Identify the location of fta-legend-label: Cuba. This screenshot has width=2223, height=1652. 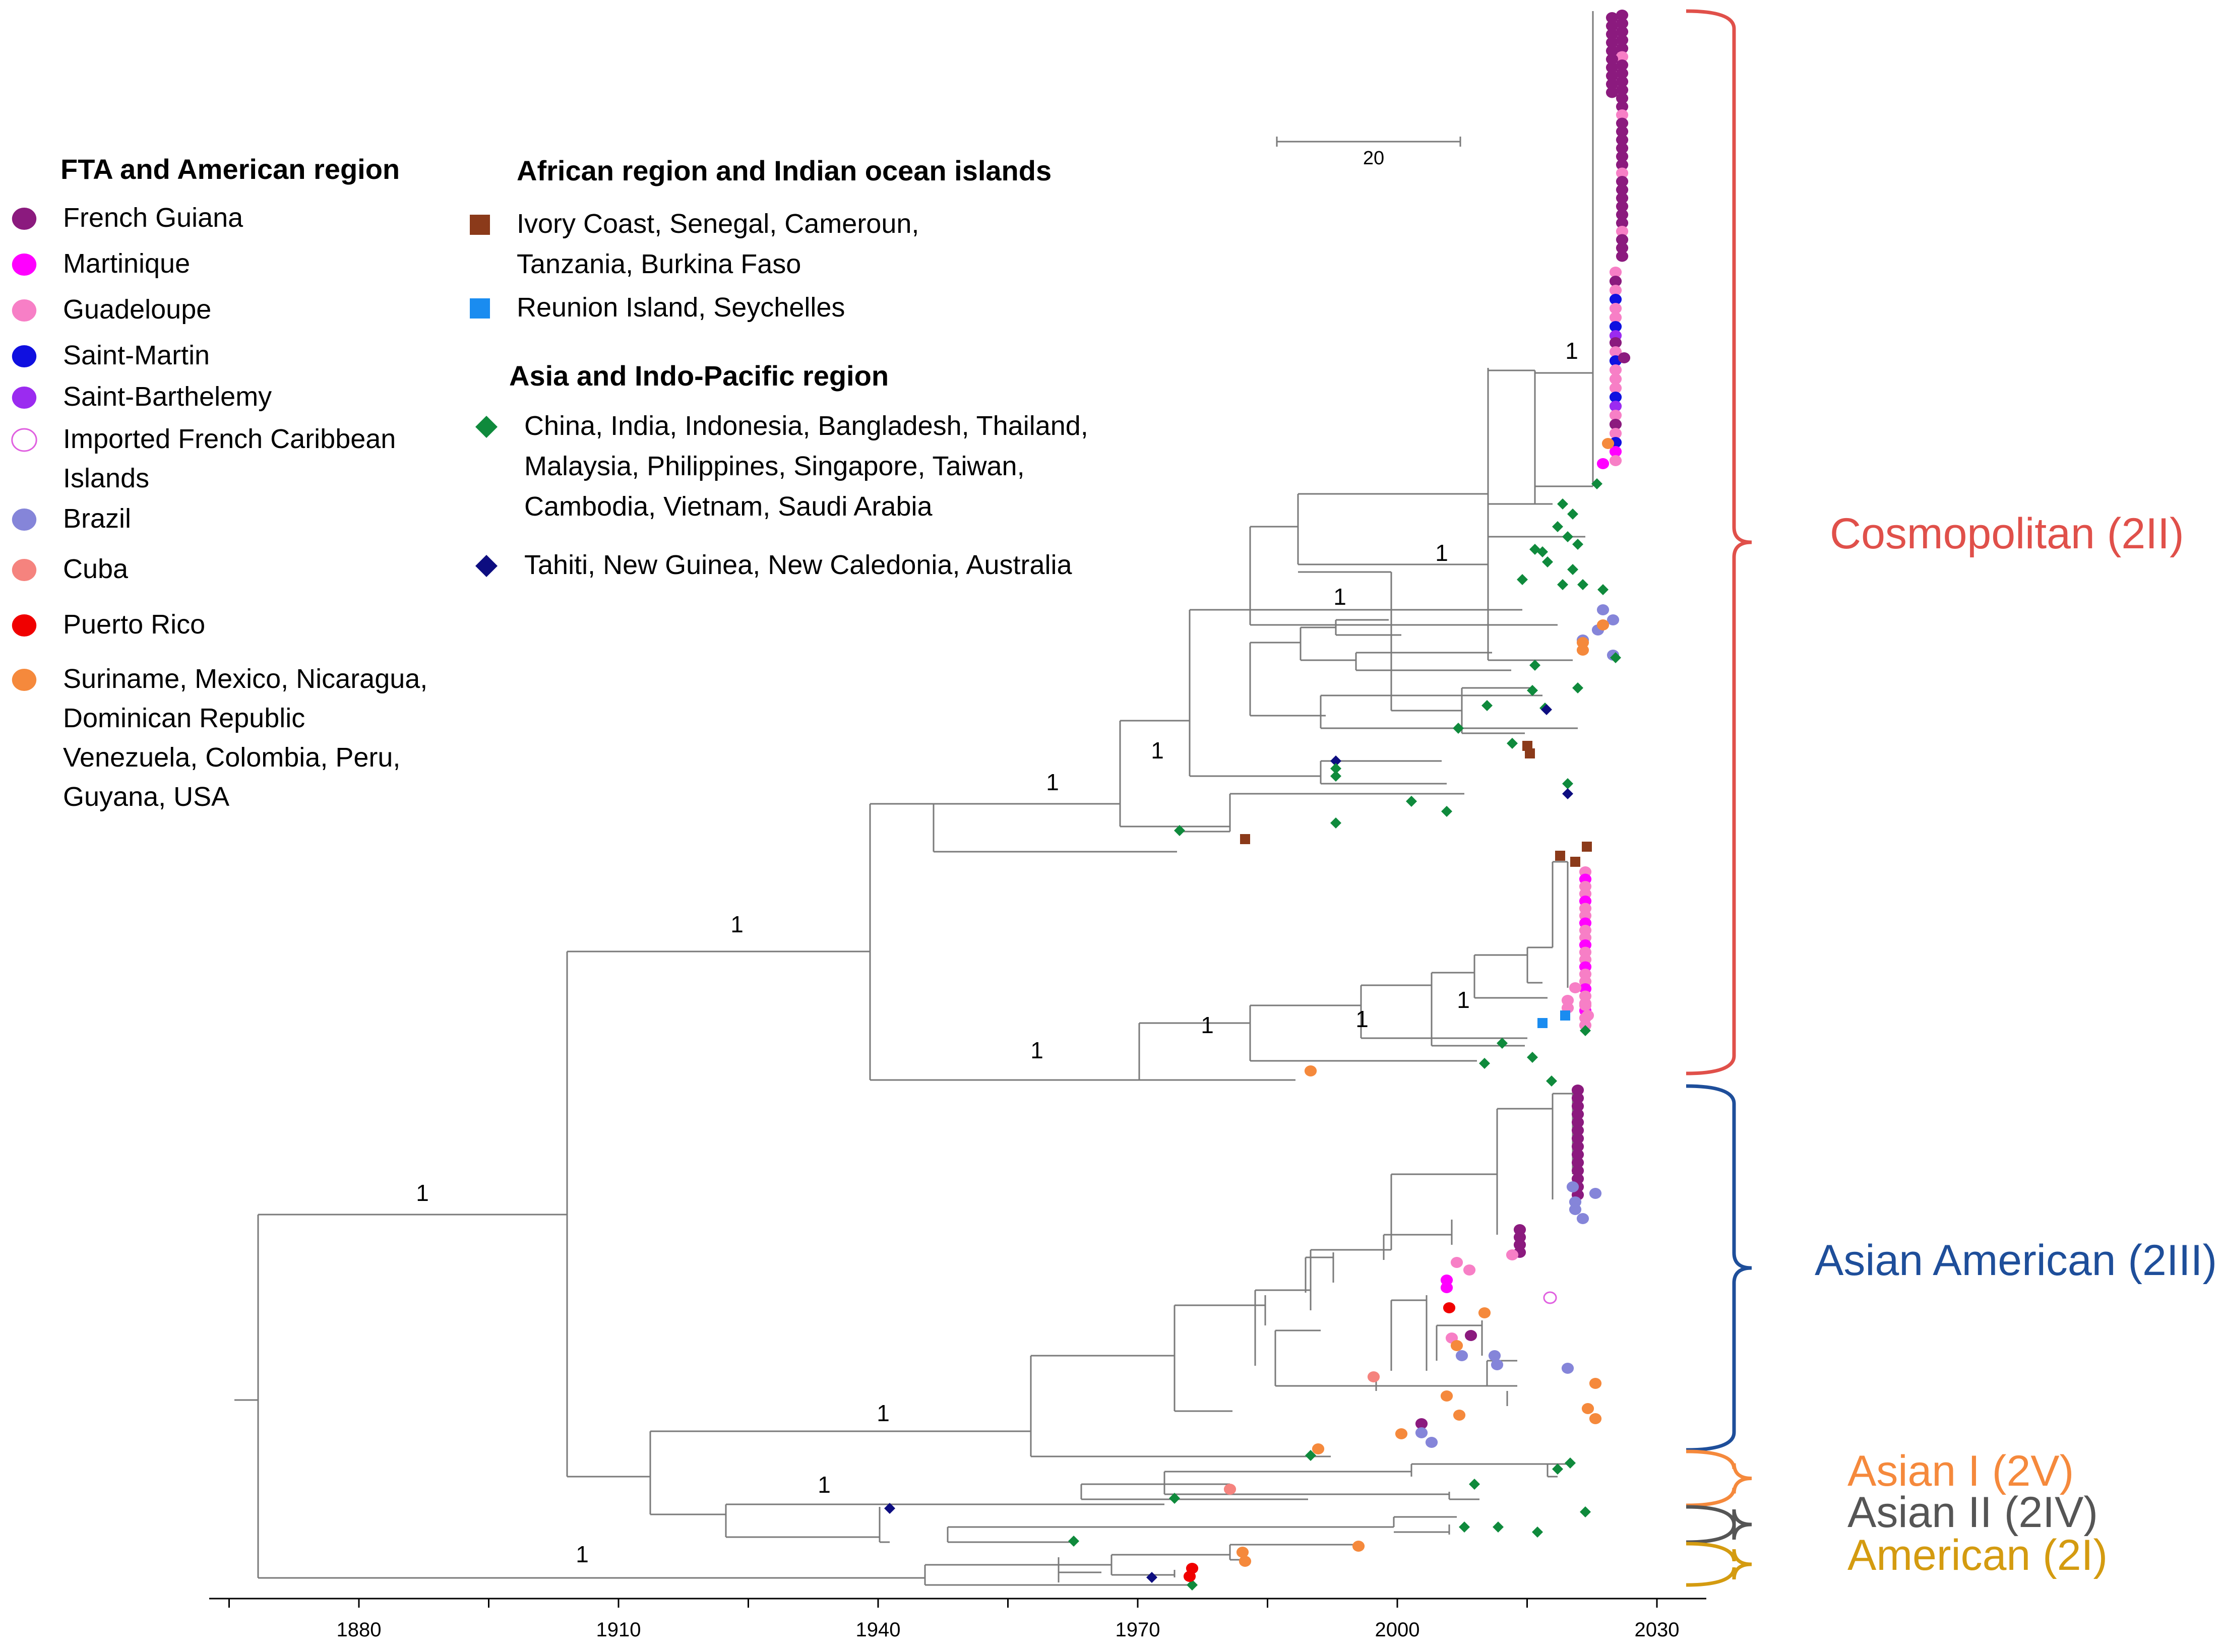
(96, 569).